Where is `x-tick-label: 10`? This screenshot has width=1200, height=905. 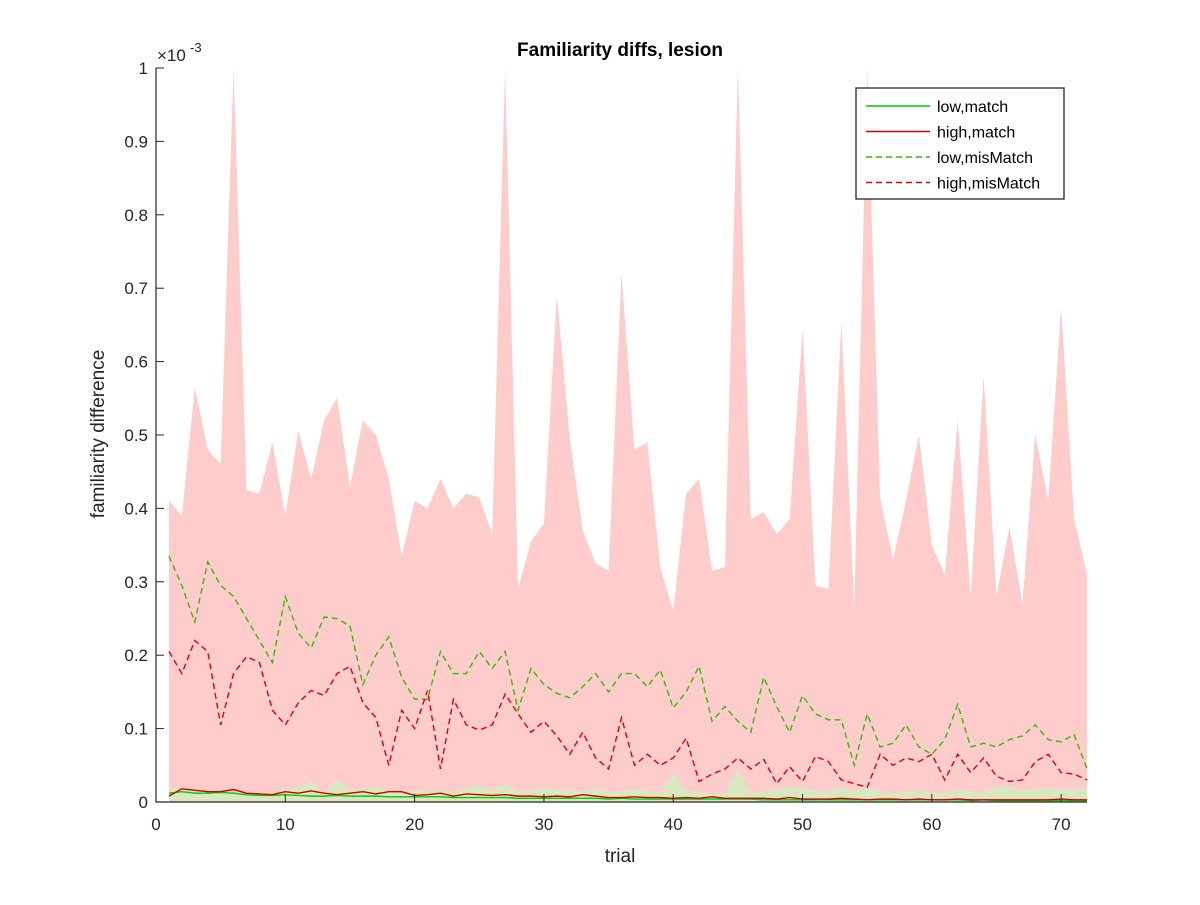
x-tick-label: 10 is located at coordinates (285, 824).